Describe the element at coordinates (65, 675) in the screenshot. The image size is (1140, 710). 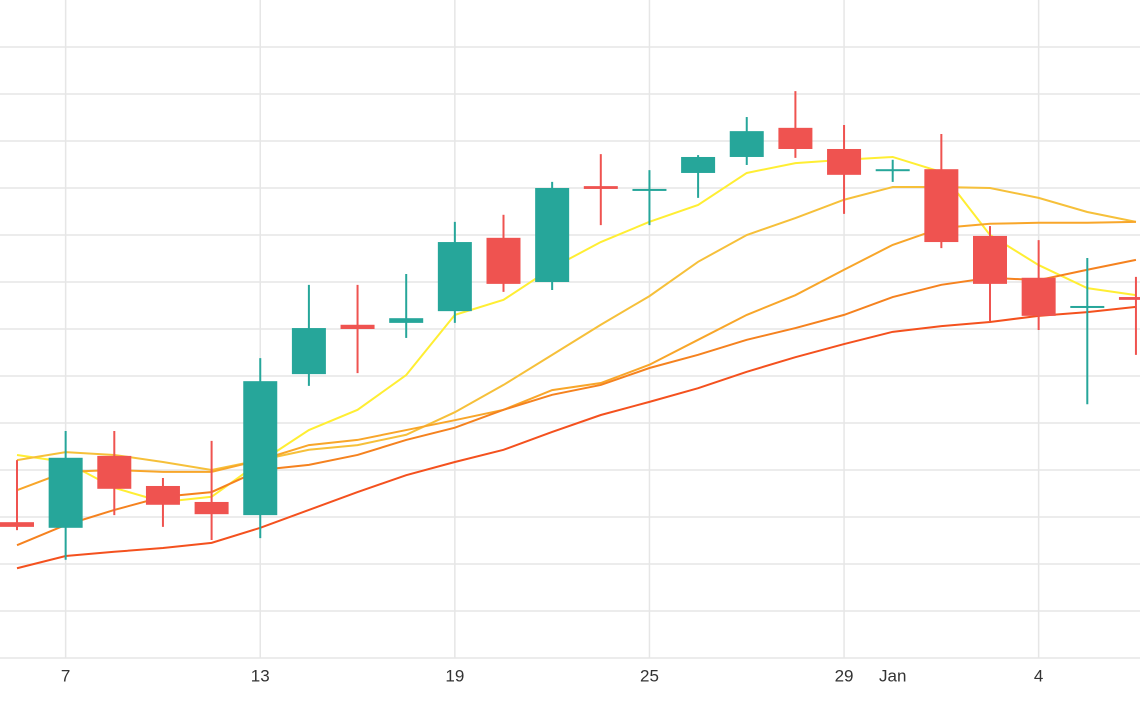
I see `x-tick-label: 7` at that location.